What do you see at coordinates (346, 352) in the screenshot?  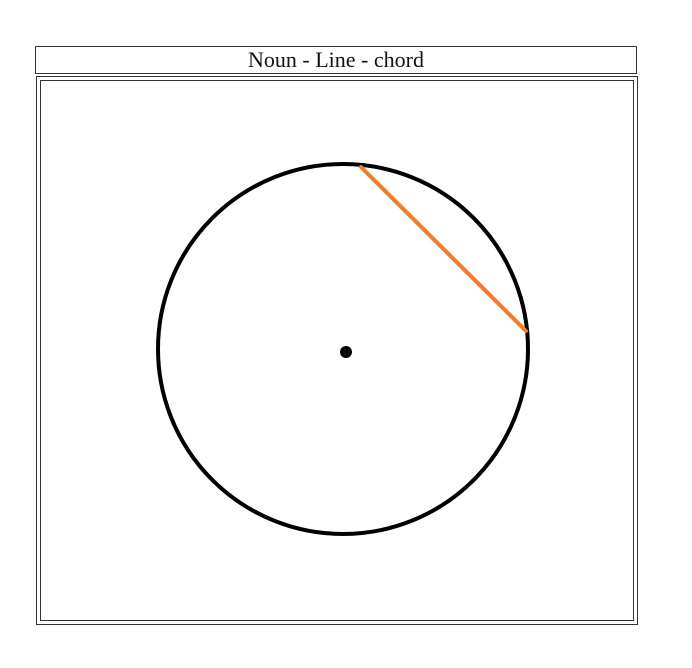 I see `center-point` at bounding box center [346, 352].